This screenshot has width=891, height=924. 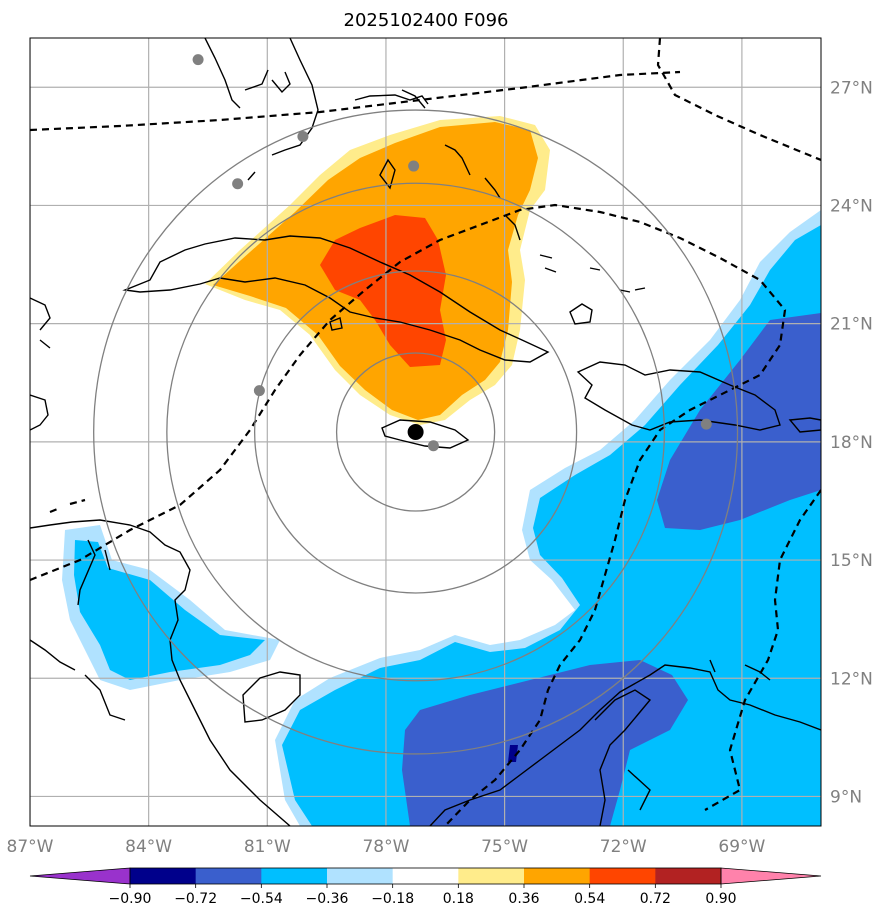 I want to click on negative-anomaly-west, so click(x=169, y=610).